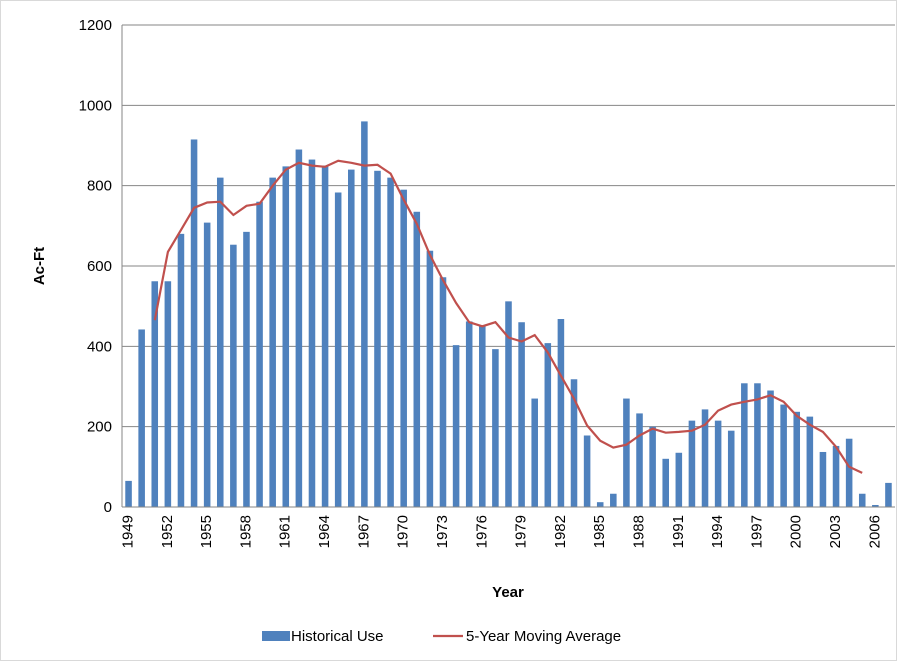 This screenshot has height=667, width=898. What do you see at coordinates (599, 531) in the screenshot?
I see `x-tick-label: 1985` at bounding box center [599, 531].